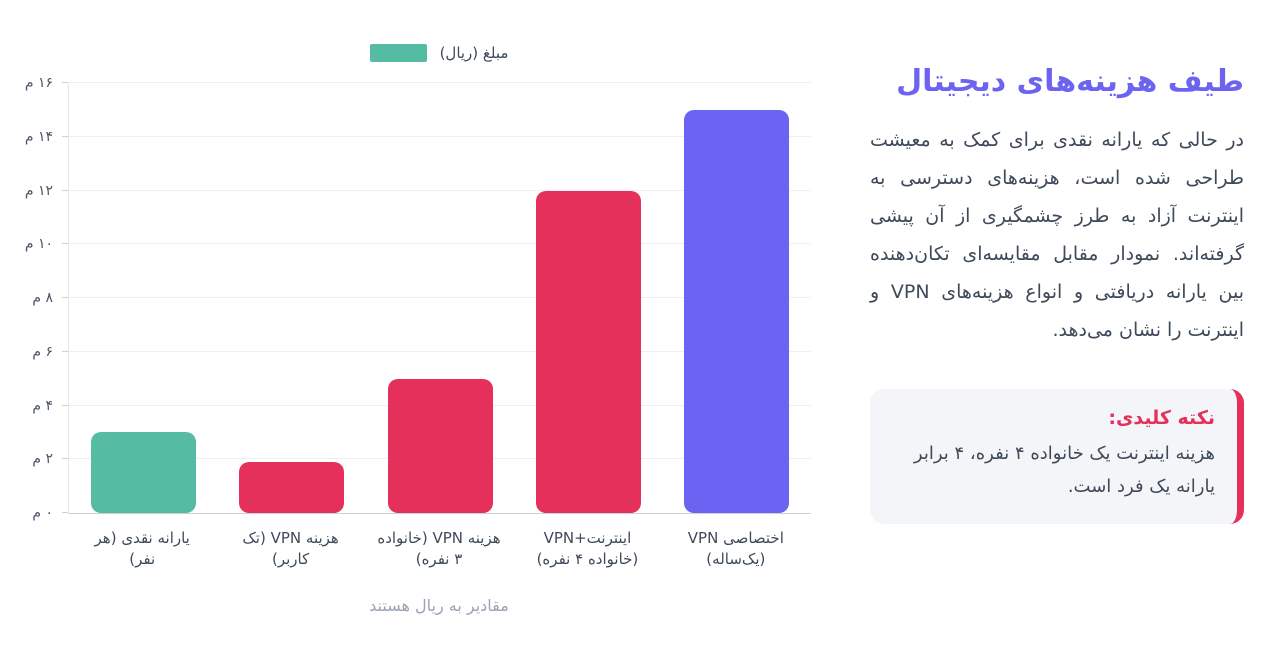  What do you see at coordinates (42, 298) in the screenshot?
I see `y-tick-label: ۸ م` at bounding box center [42, 298].